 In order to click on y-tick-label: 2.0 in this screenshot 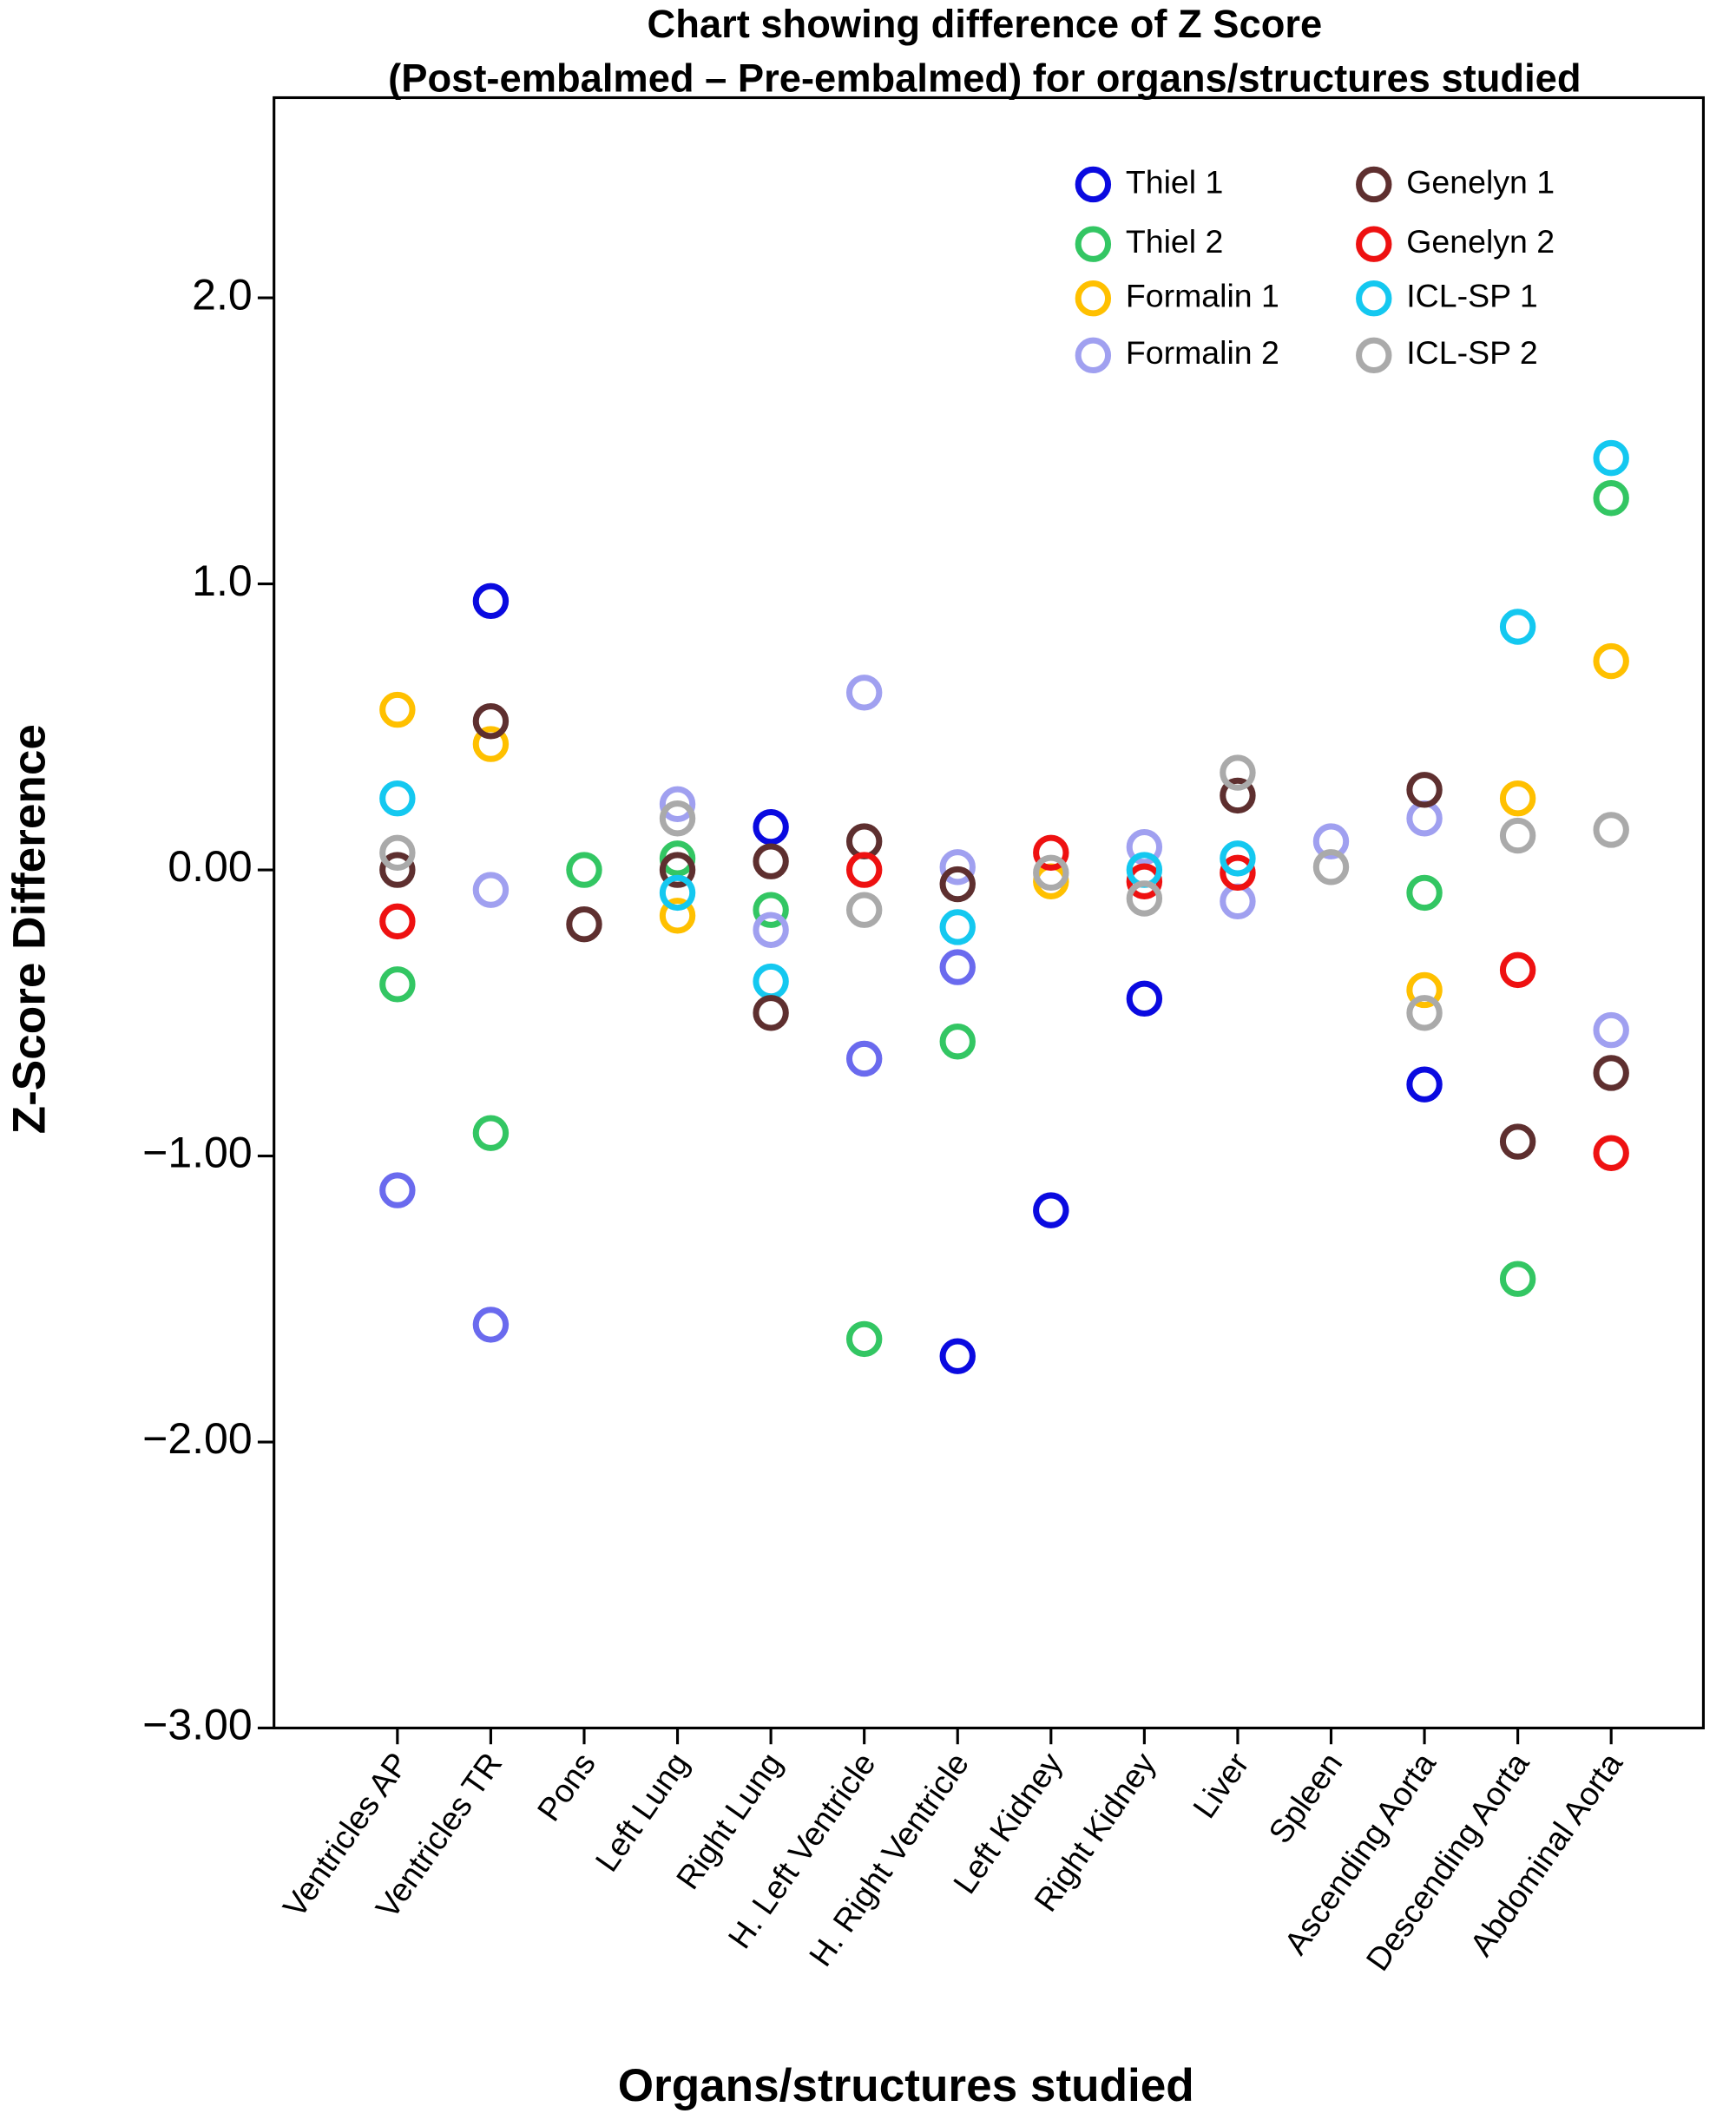, I will do `click(222, 294)`.